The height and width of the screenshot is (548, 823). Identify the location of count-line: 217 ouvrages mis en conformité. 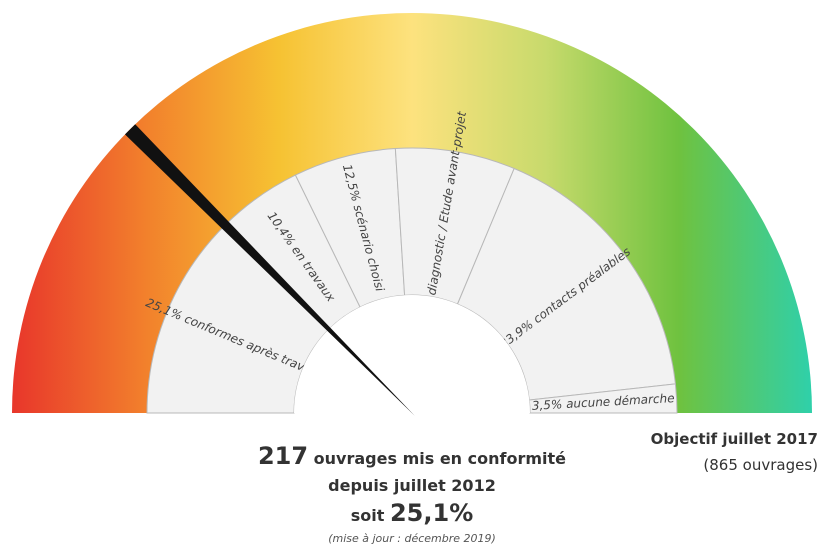
(412, 456).